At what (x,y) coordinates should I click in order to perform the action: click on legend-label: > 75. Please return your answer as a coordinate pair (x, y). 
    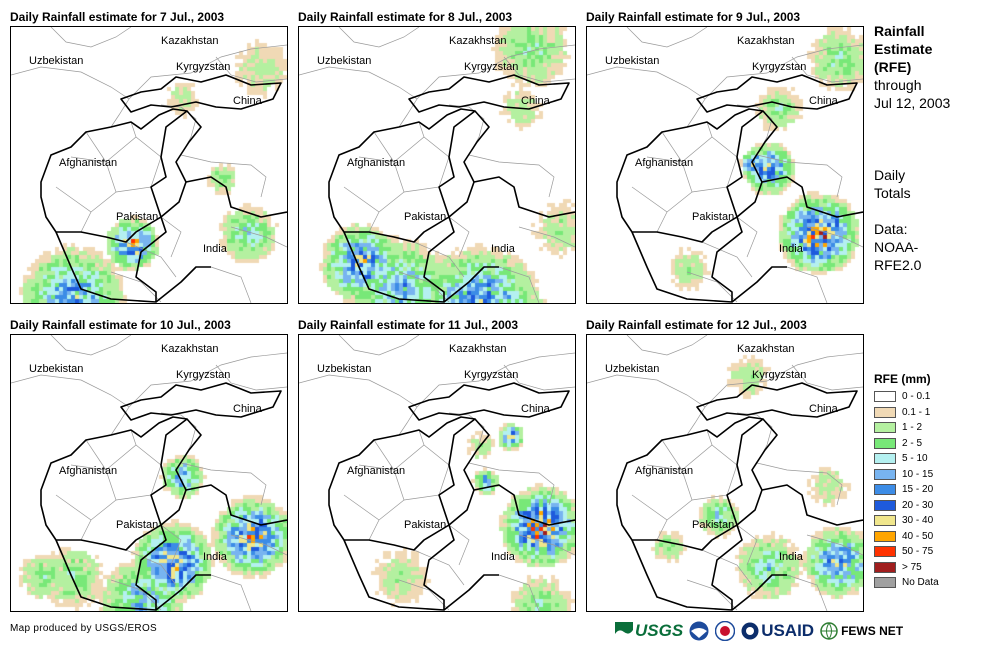
    Looking at the image, I should click on (912, 567).